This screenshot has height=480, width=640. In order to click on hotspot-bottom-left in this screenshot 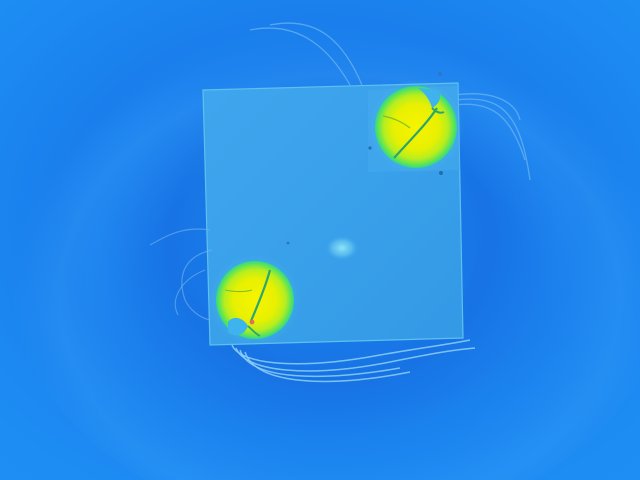, I will do `click(255, 300)`.